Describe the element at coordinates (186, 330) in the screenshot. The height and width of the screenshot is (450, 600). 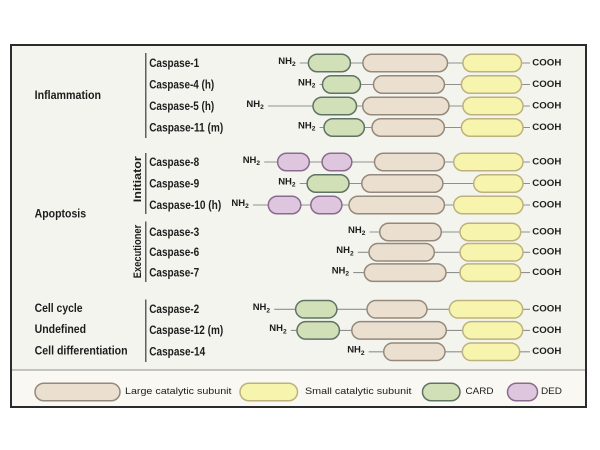
I see `svg-text: Caspase-12 (m)` at that location.